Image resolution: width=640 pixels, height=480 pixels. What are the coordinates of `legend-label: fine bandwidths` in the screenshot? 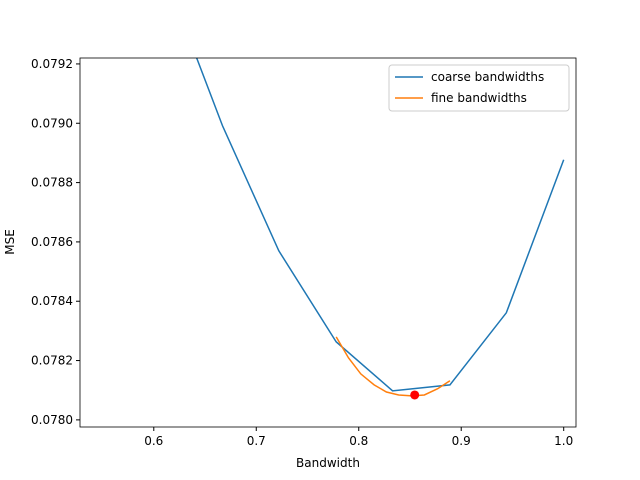 It's located at (479, 98).